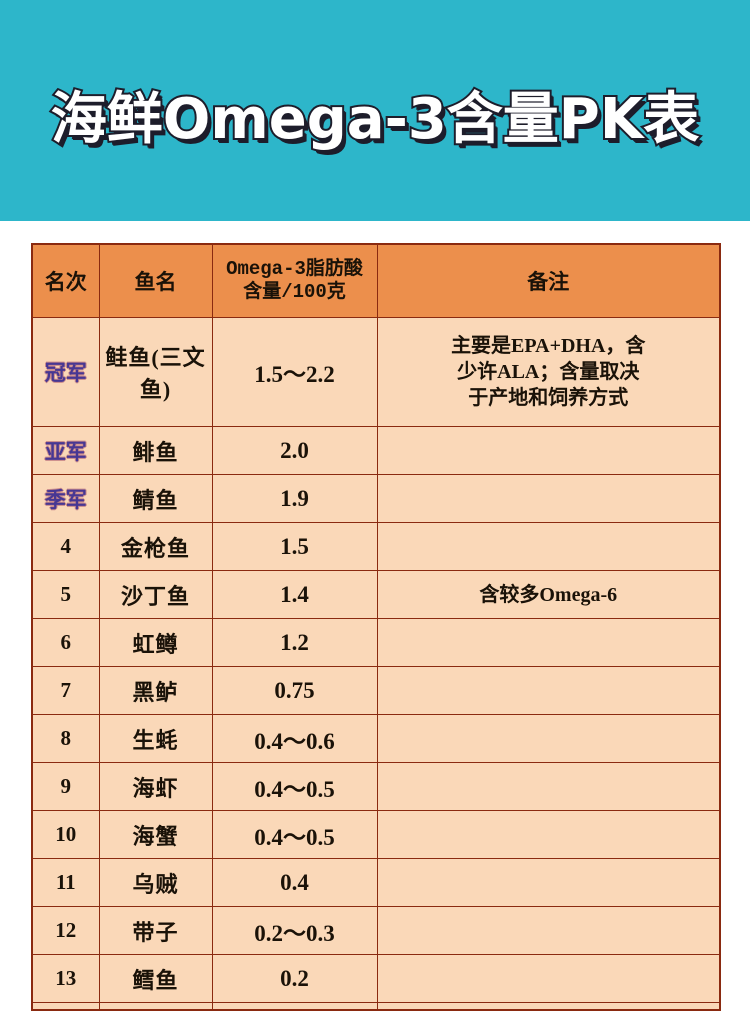 This screenshot has width=750, height=1011. I want to click on cell-fish-name: 鳕鱼, so click(155, 978).